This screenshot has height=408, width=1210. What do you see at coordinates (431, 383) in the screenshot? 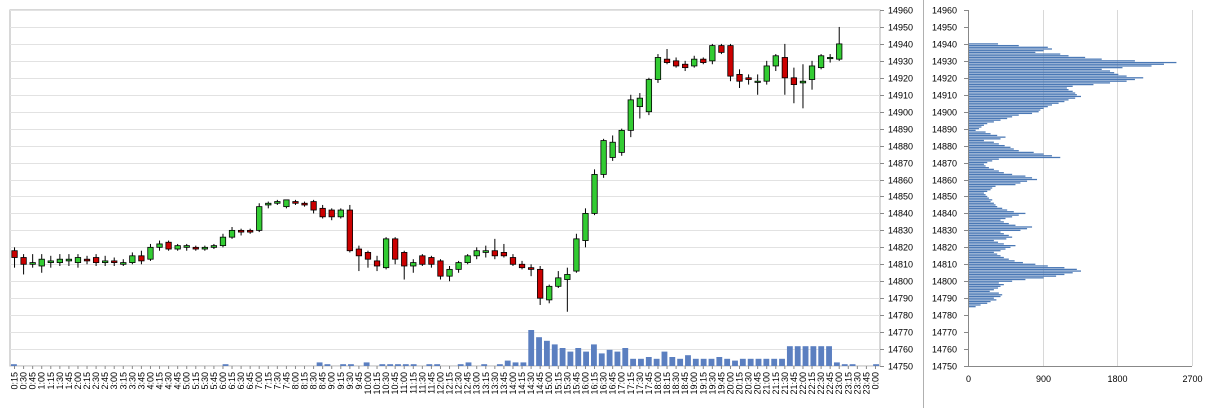
I see `x-tick-label: 11:45` at bounding box center [431, 383].